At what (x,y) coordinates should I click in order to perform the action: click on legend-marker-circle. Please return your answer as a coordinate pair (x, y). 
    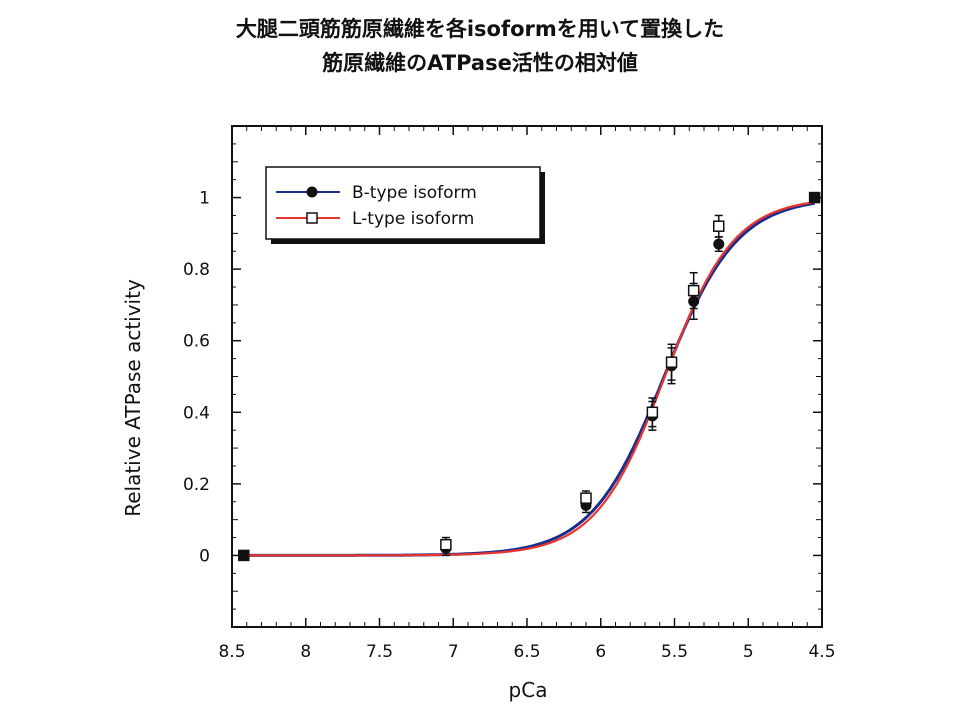
    Looking at the image, I should click on (312, 192).